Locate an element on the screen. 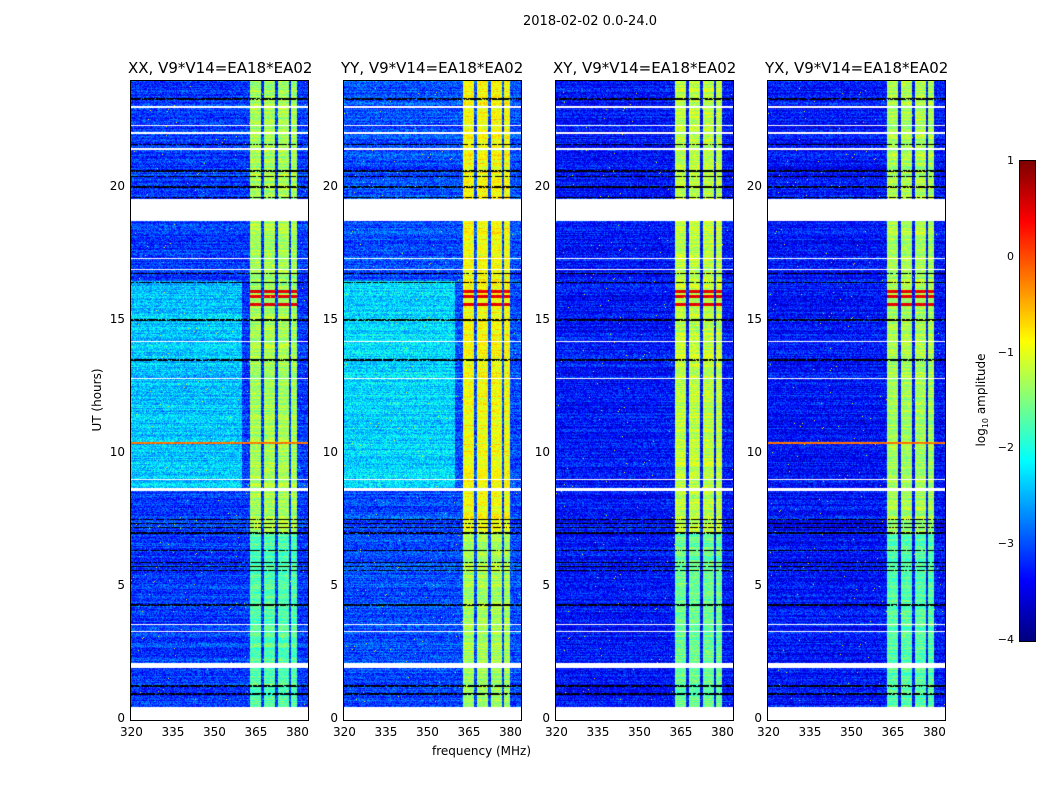 The width and height of the screenshot is (1050, 800). colorbar-tick-label: −4 is located at coordinates (1005, 639).